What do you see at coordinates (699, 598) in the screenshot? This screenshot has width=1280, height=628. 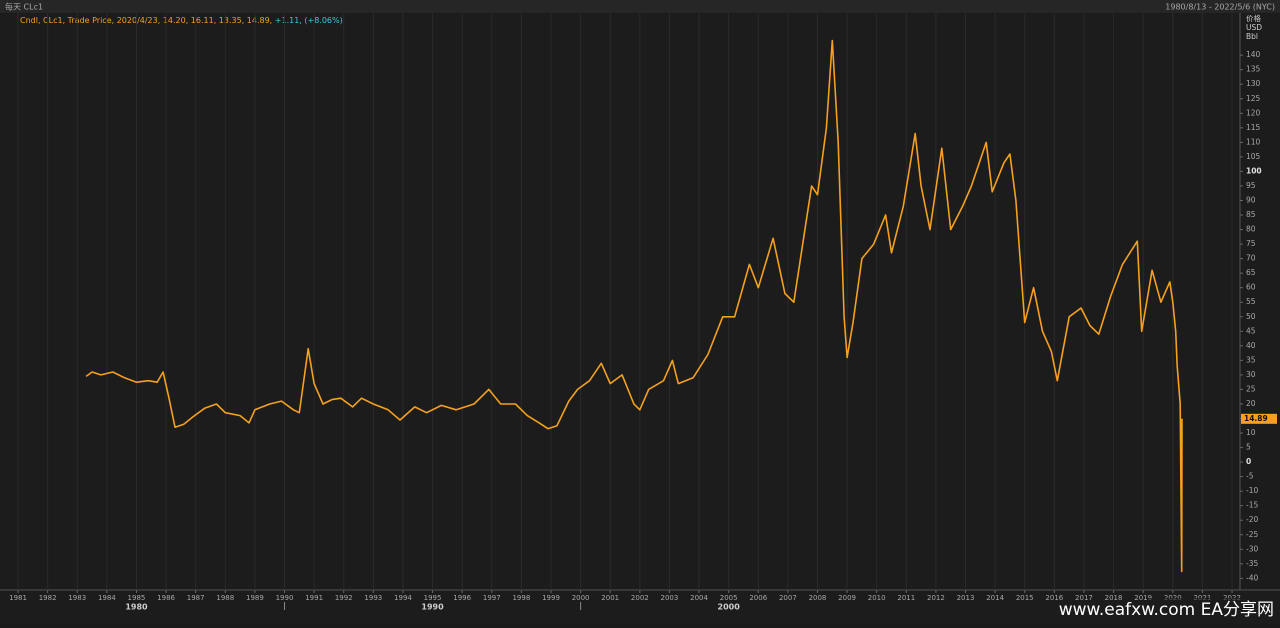 I see `x-tick-label: 2004` at bounding box center [699, 598].